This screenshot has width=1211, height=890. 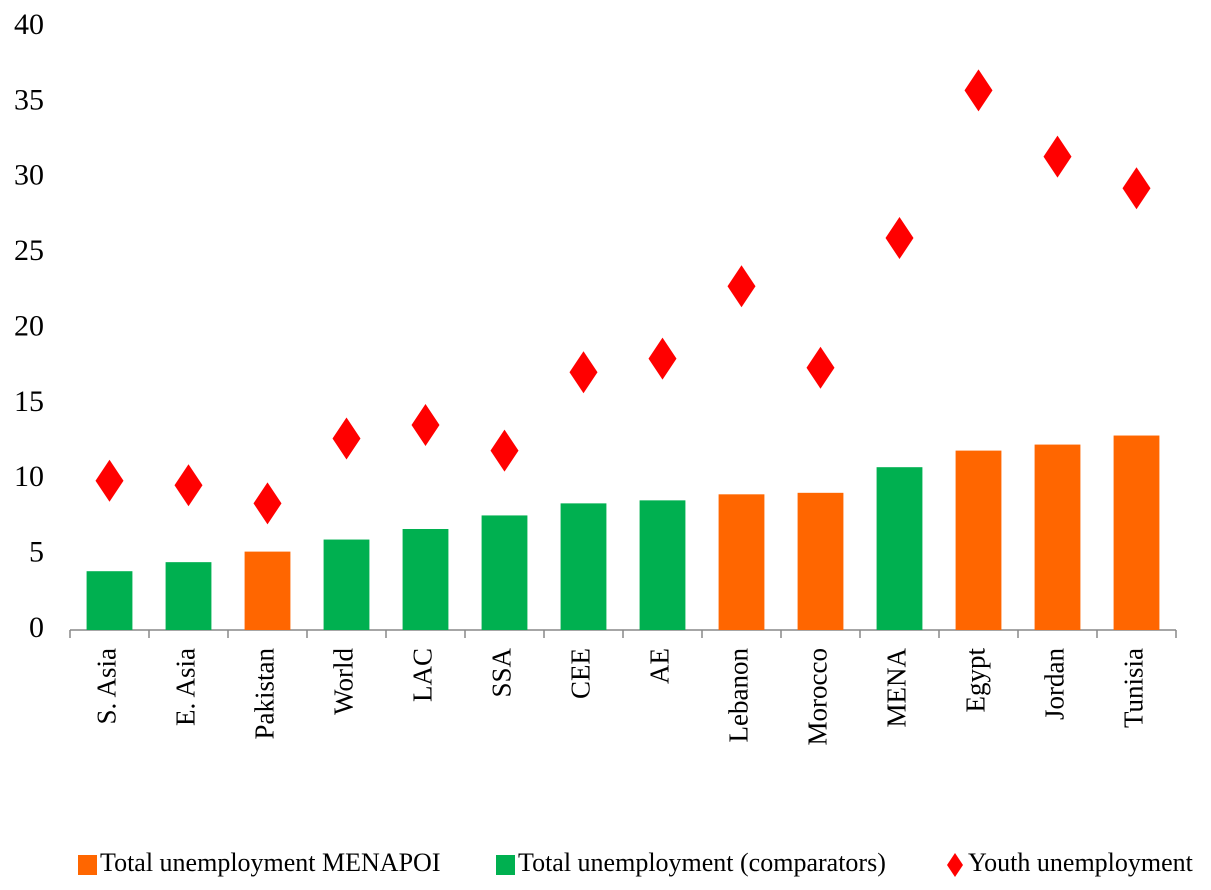 What do you see at coordinates (186, 687) in the screenshot?
I see `x-tick-label: E. Asia` at bounding box center [186, 687].